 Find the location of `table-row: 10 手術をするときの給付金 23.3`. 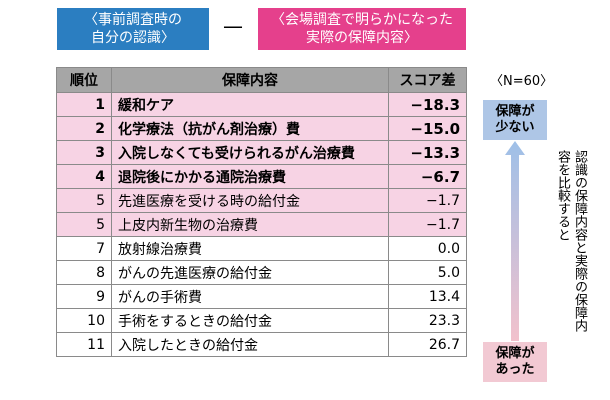

table-row: 10 手術をするときの給付金 23.3 is located at coordinates (261, 320).